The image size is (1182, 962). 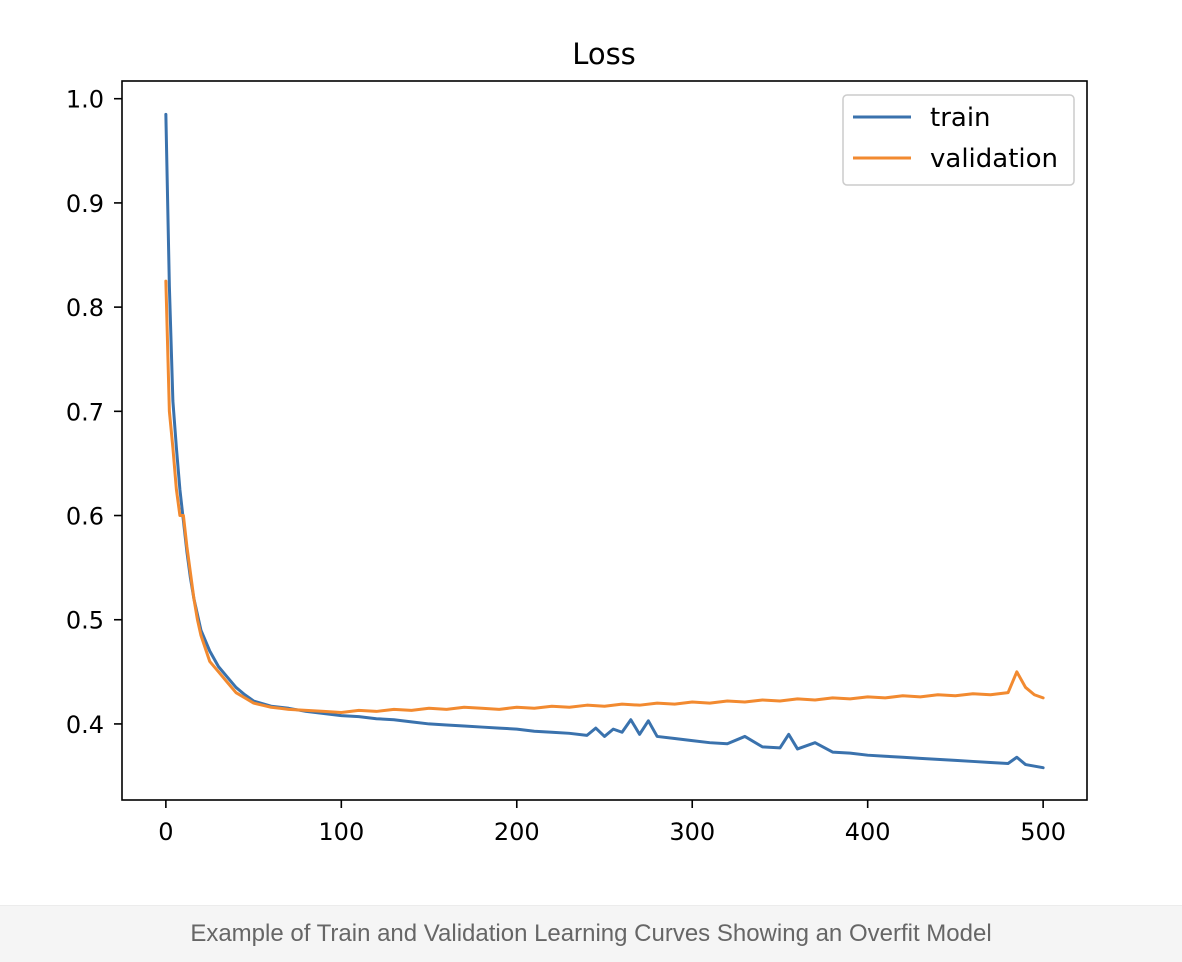 I want to click on legend-label-train: train, so click(x=960, y=118).